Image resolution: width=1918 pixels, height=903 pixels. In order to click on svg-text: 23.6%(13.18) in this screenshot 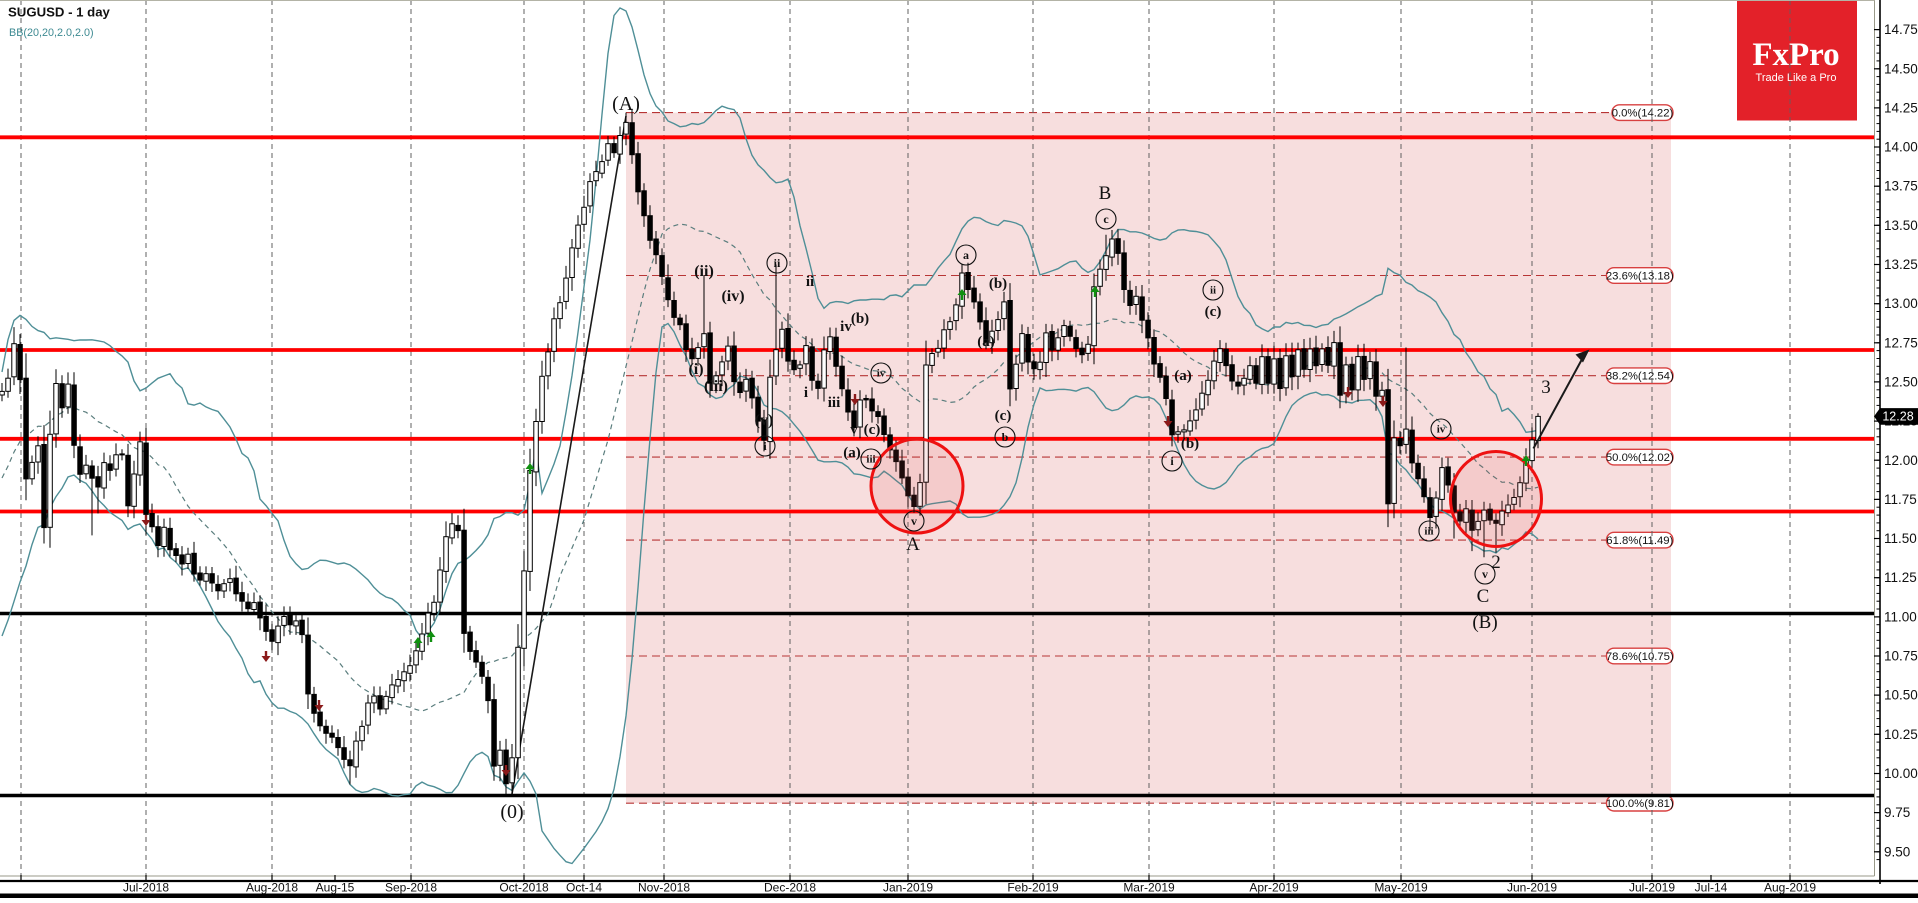, I will do `click(1640, 277)`.